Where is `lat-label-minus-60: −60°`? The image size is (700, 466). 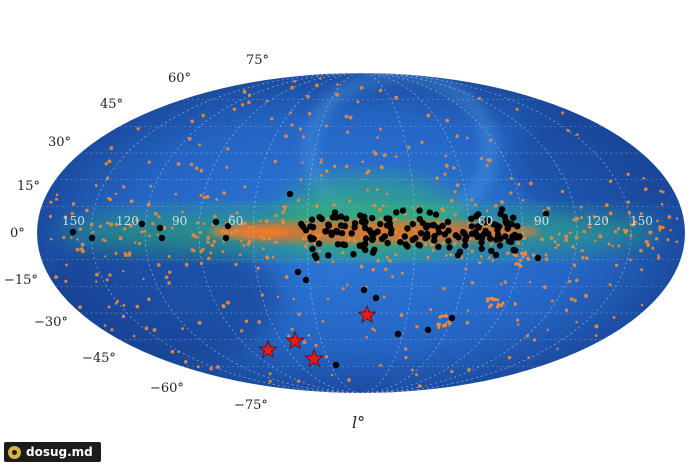
lat-label-minus-60: −60° is located at coordinates (167, 388).